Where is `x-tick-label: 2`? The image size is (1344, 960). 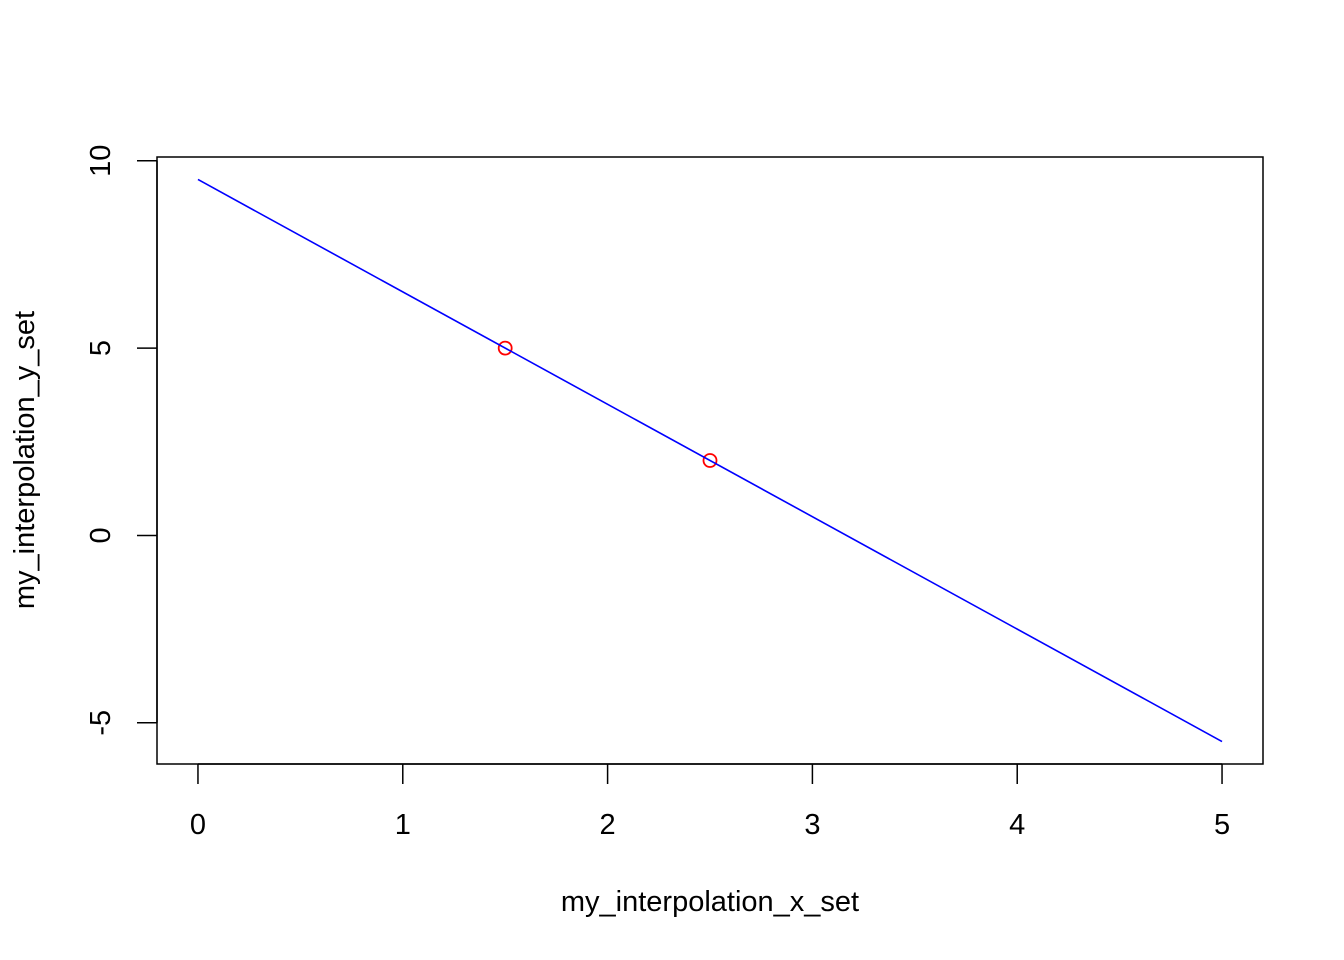 x-tick-label: 2 is located at coordinates (608, 825).